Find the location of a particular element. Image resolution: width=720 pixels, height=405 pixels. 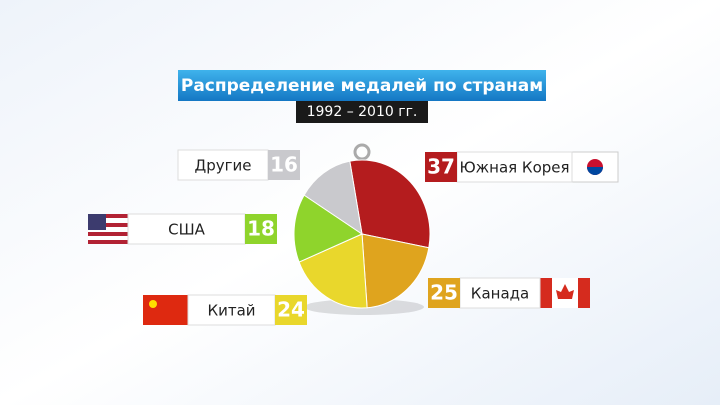

title-bar is located at coordinates (362, 85).